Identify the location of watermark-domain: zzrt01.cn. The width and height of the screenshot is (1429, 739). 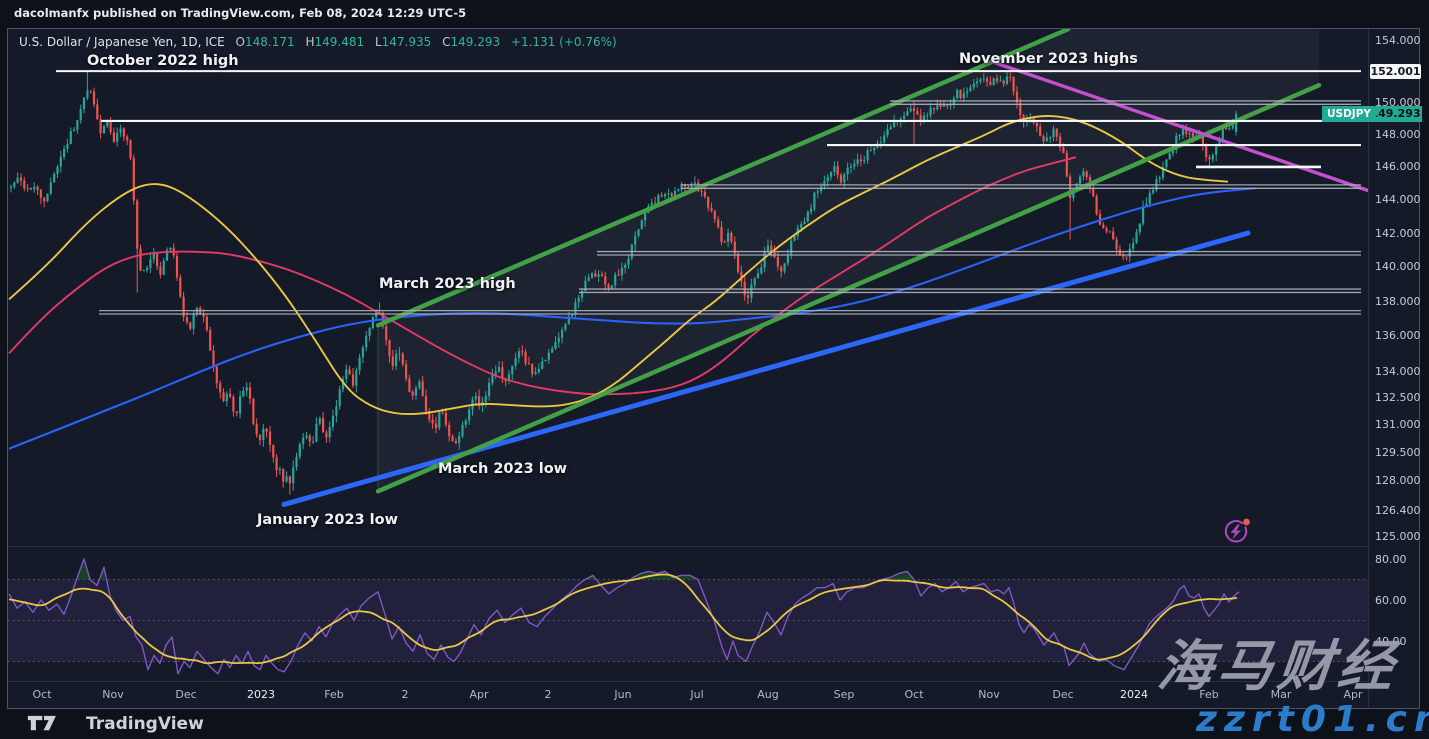
(1312, 719).